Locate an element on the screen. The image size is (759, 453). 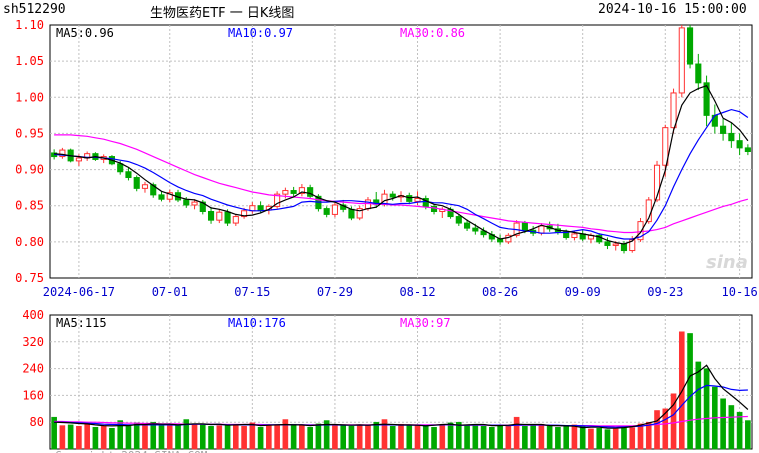
price-y-tick-label: 0.90 is located at coordinates (29, 170).